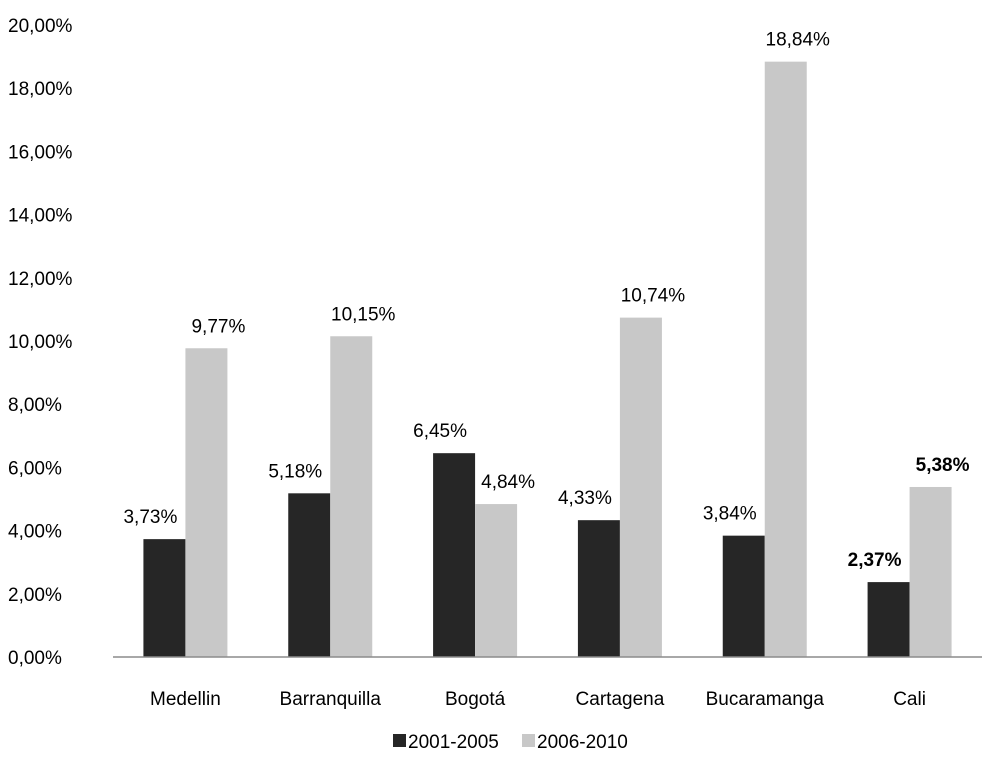 This screenshot has height=765, width=984. Describe the element at coordinates (930, 571) in the screenshot. I see `bar-2006-2010-Cali` at that location.